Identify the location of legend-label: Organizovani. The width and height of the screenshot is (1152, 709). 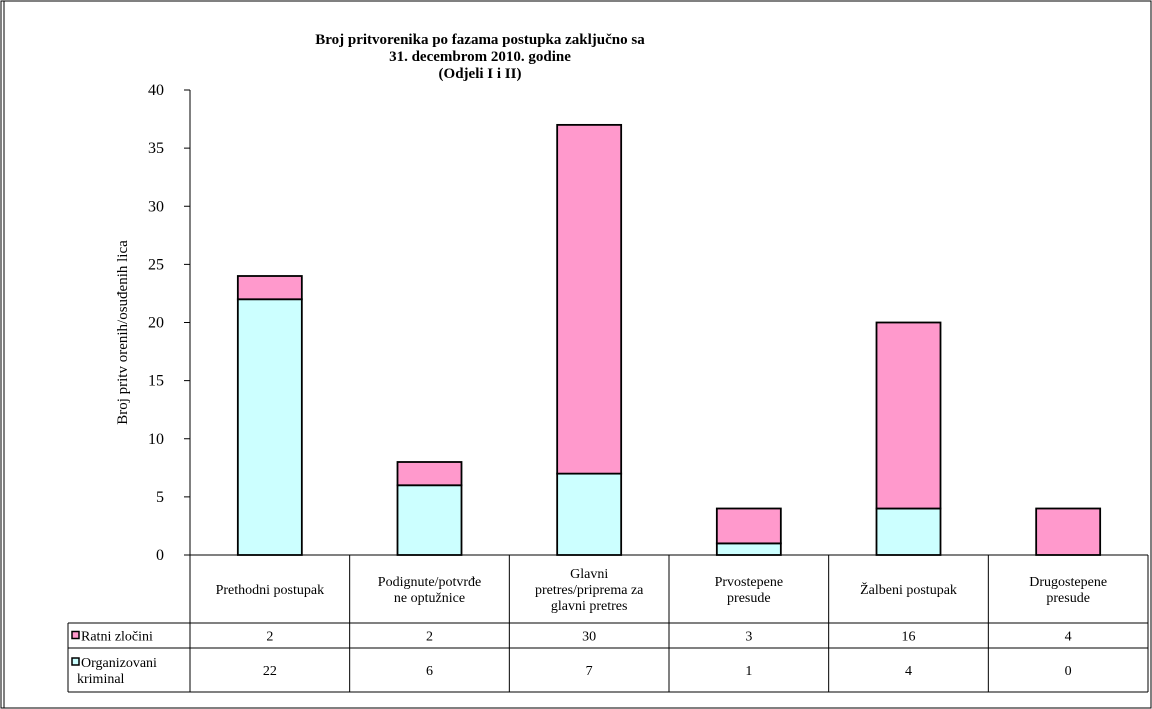
(119, 663).